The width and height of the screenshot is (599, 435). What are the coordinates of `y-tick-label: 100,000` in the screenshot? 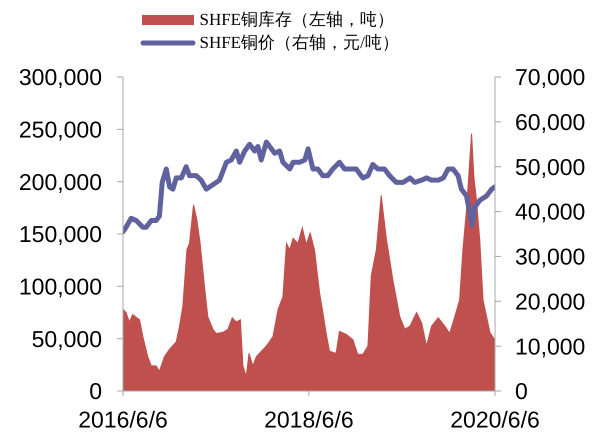 It's located at (60, 287).